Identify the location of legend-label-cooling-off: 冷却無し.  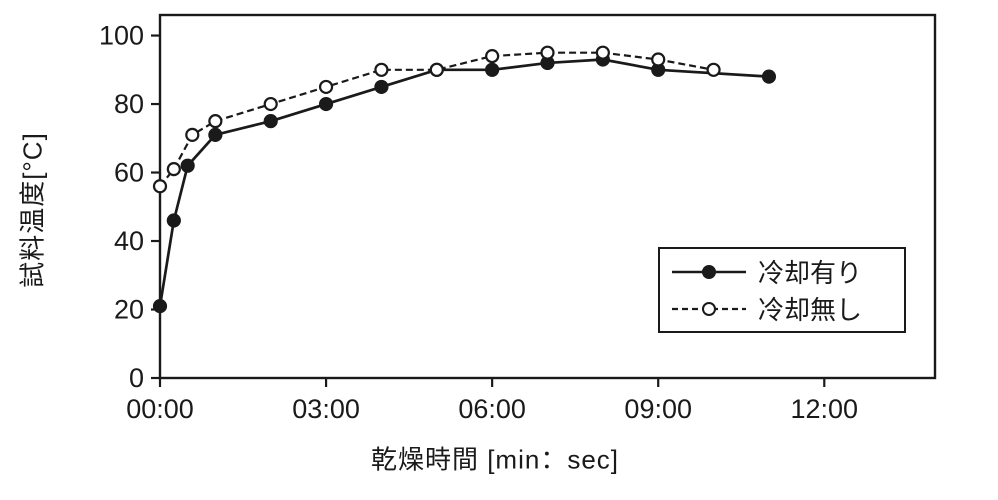
(810, 310).